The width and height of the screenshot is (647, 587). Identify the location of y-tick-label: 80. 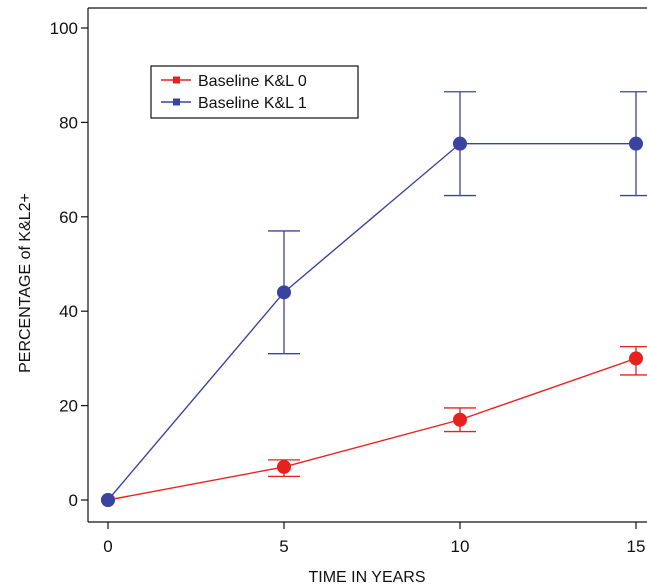
(68, 122).